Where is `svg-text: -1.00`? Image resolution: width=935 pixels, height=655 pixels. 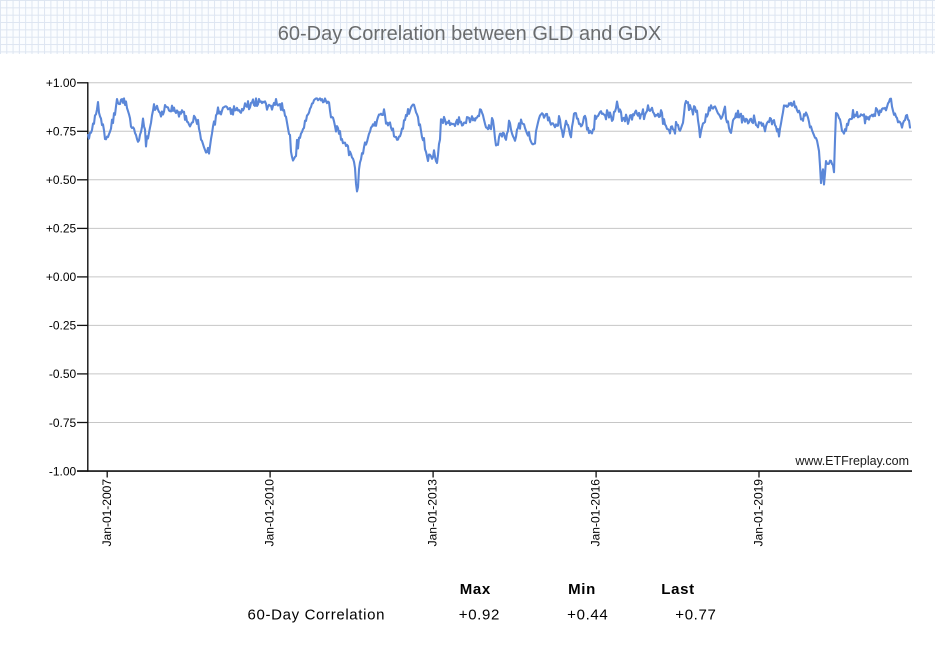
svg-text: -1.00 is located at coordinates (63, 471).